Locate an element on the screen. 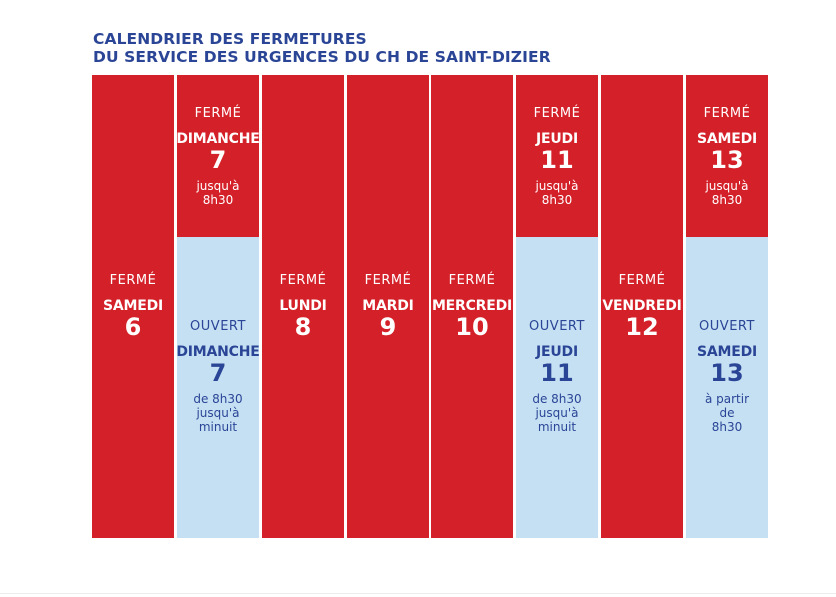 Image resolution: width=836 pixels, height=597 pixels. day-number: 9 is located at coordinates (388, 327).